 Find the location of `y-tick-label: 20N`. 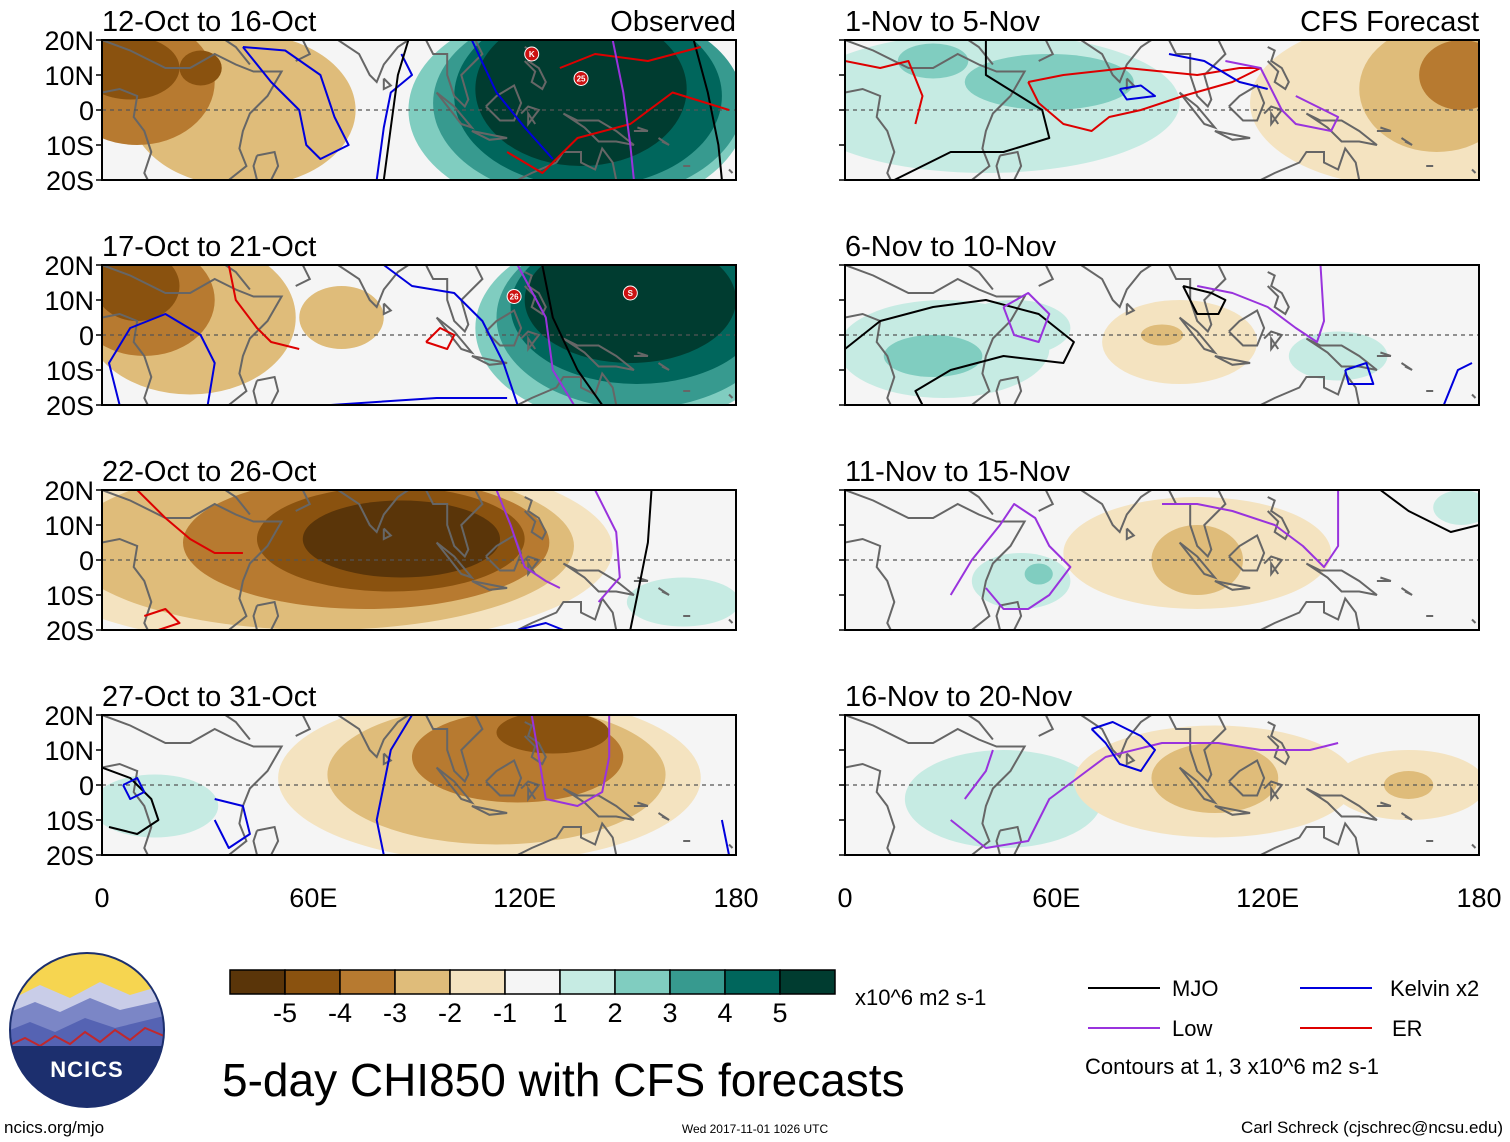

y-tick-label: 20N is located at coordinates (69, 716).